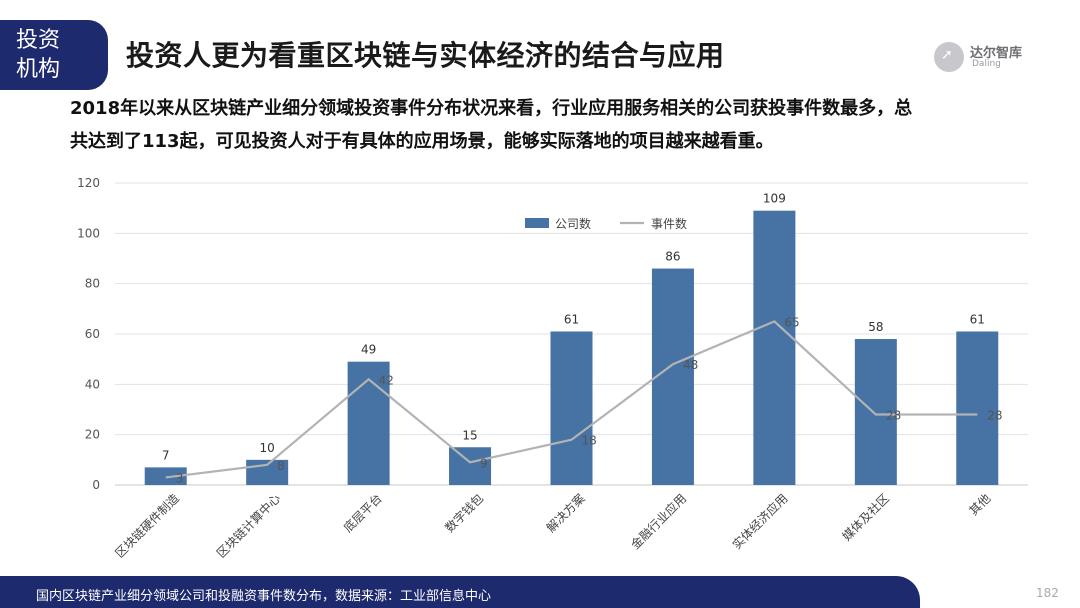 Image resolution: width=1080 pixels, height=608 pixels. What do you see at coordinates (92, 435) in the screenshot?
I see `y-tick-label: 20` at bounding box center [92, 435].